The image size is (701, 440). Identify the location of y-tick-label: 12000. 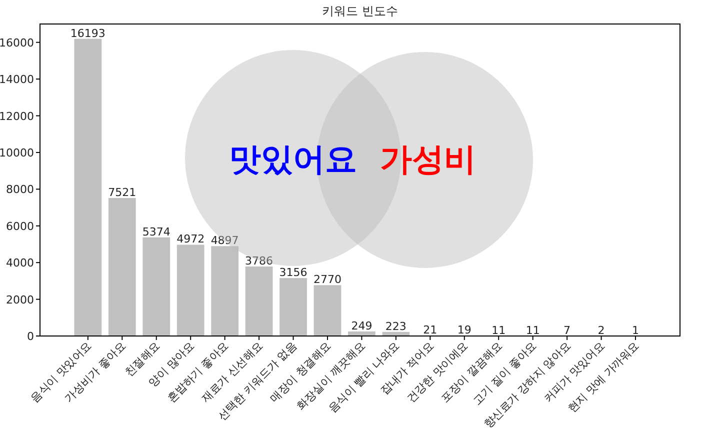
(17, 116).